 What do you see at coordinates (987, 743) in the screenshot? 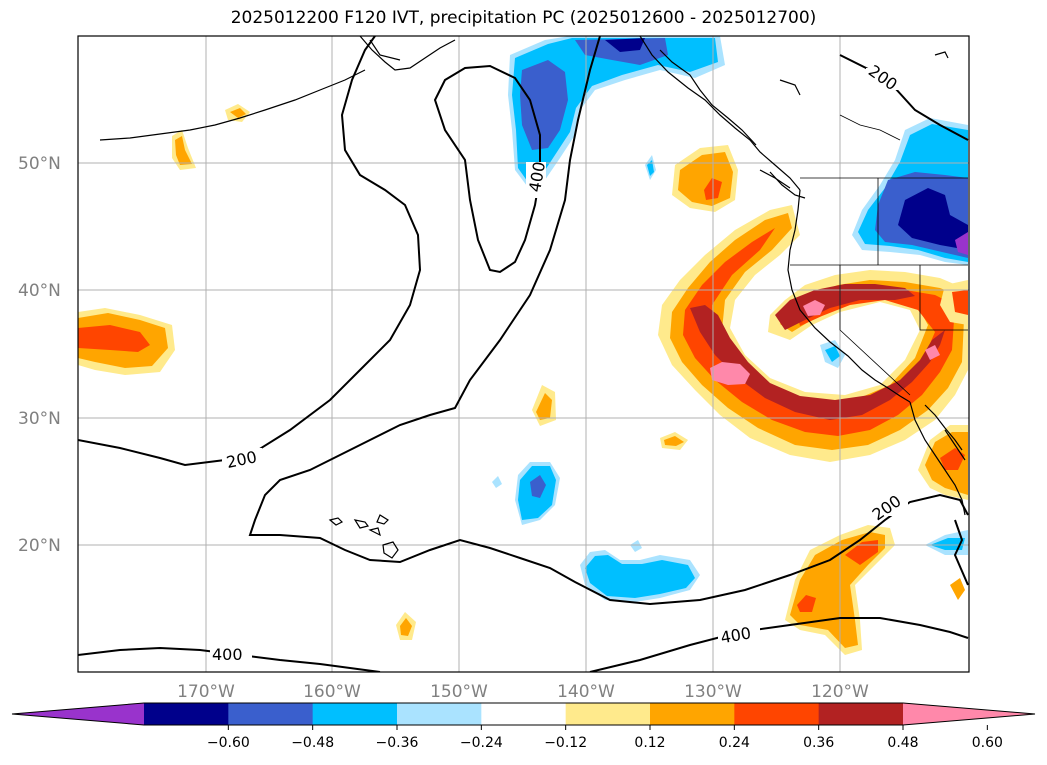
I see `colorbar-tick-label: 0.60` at bounding box center [987, 743].